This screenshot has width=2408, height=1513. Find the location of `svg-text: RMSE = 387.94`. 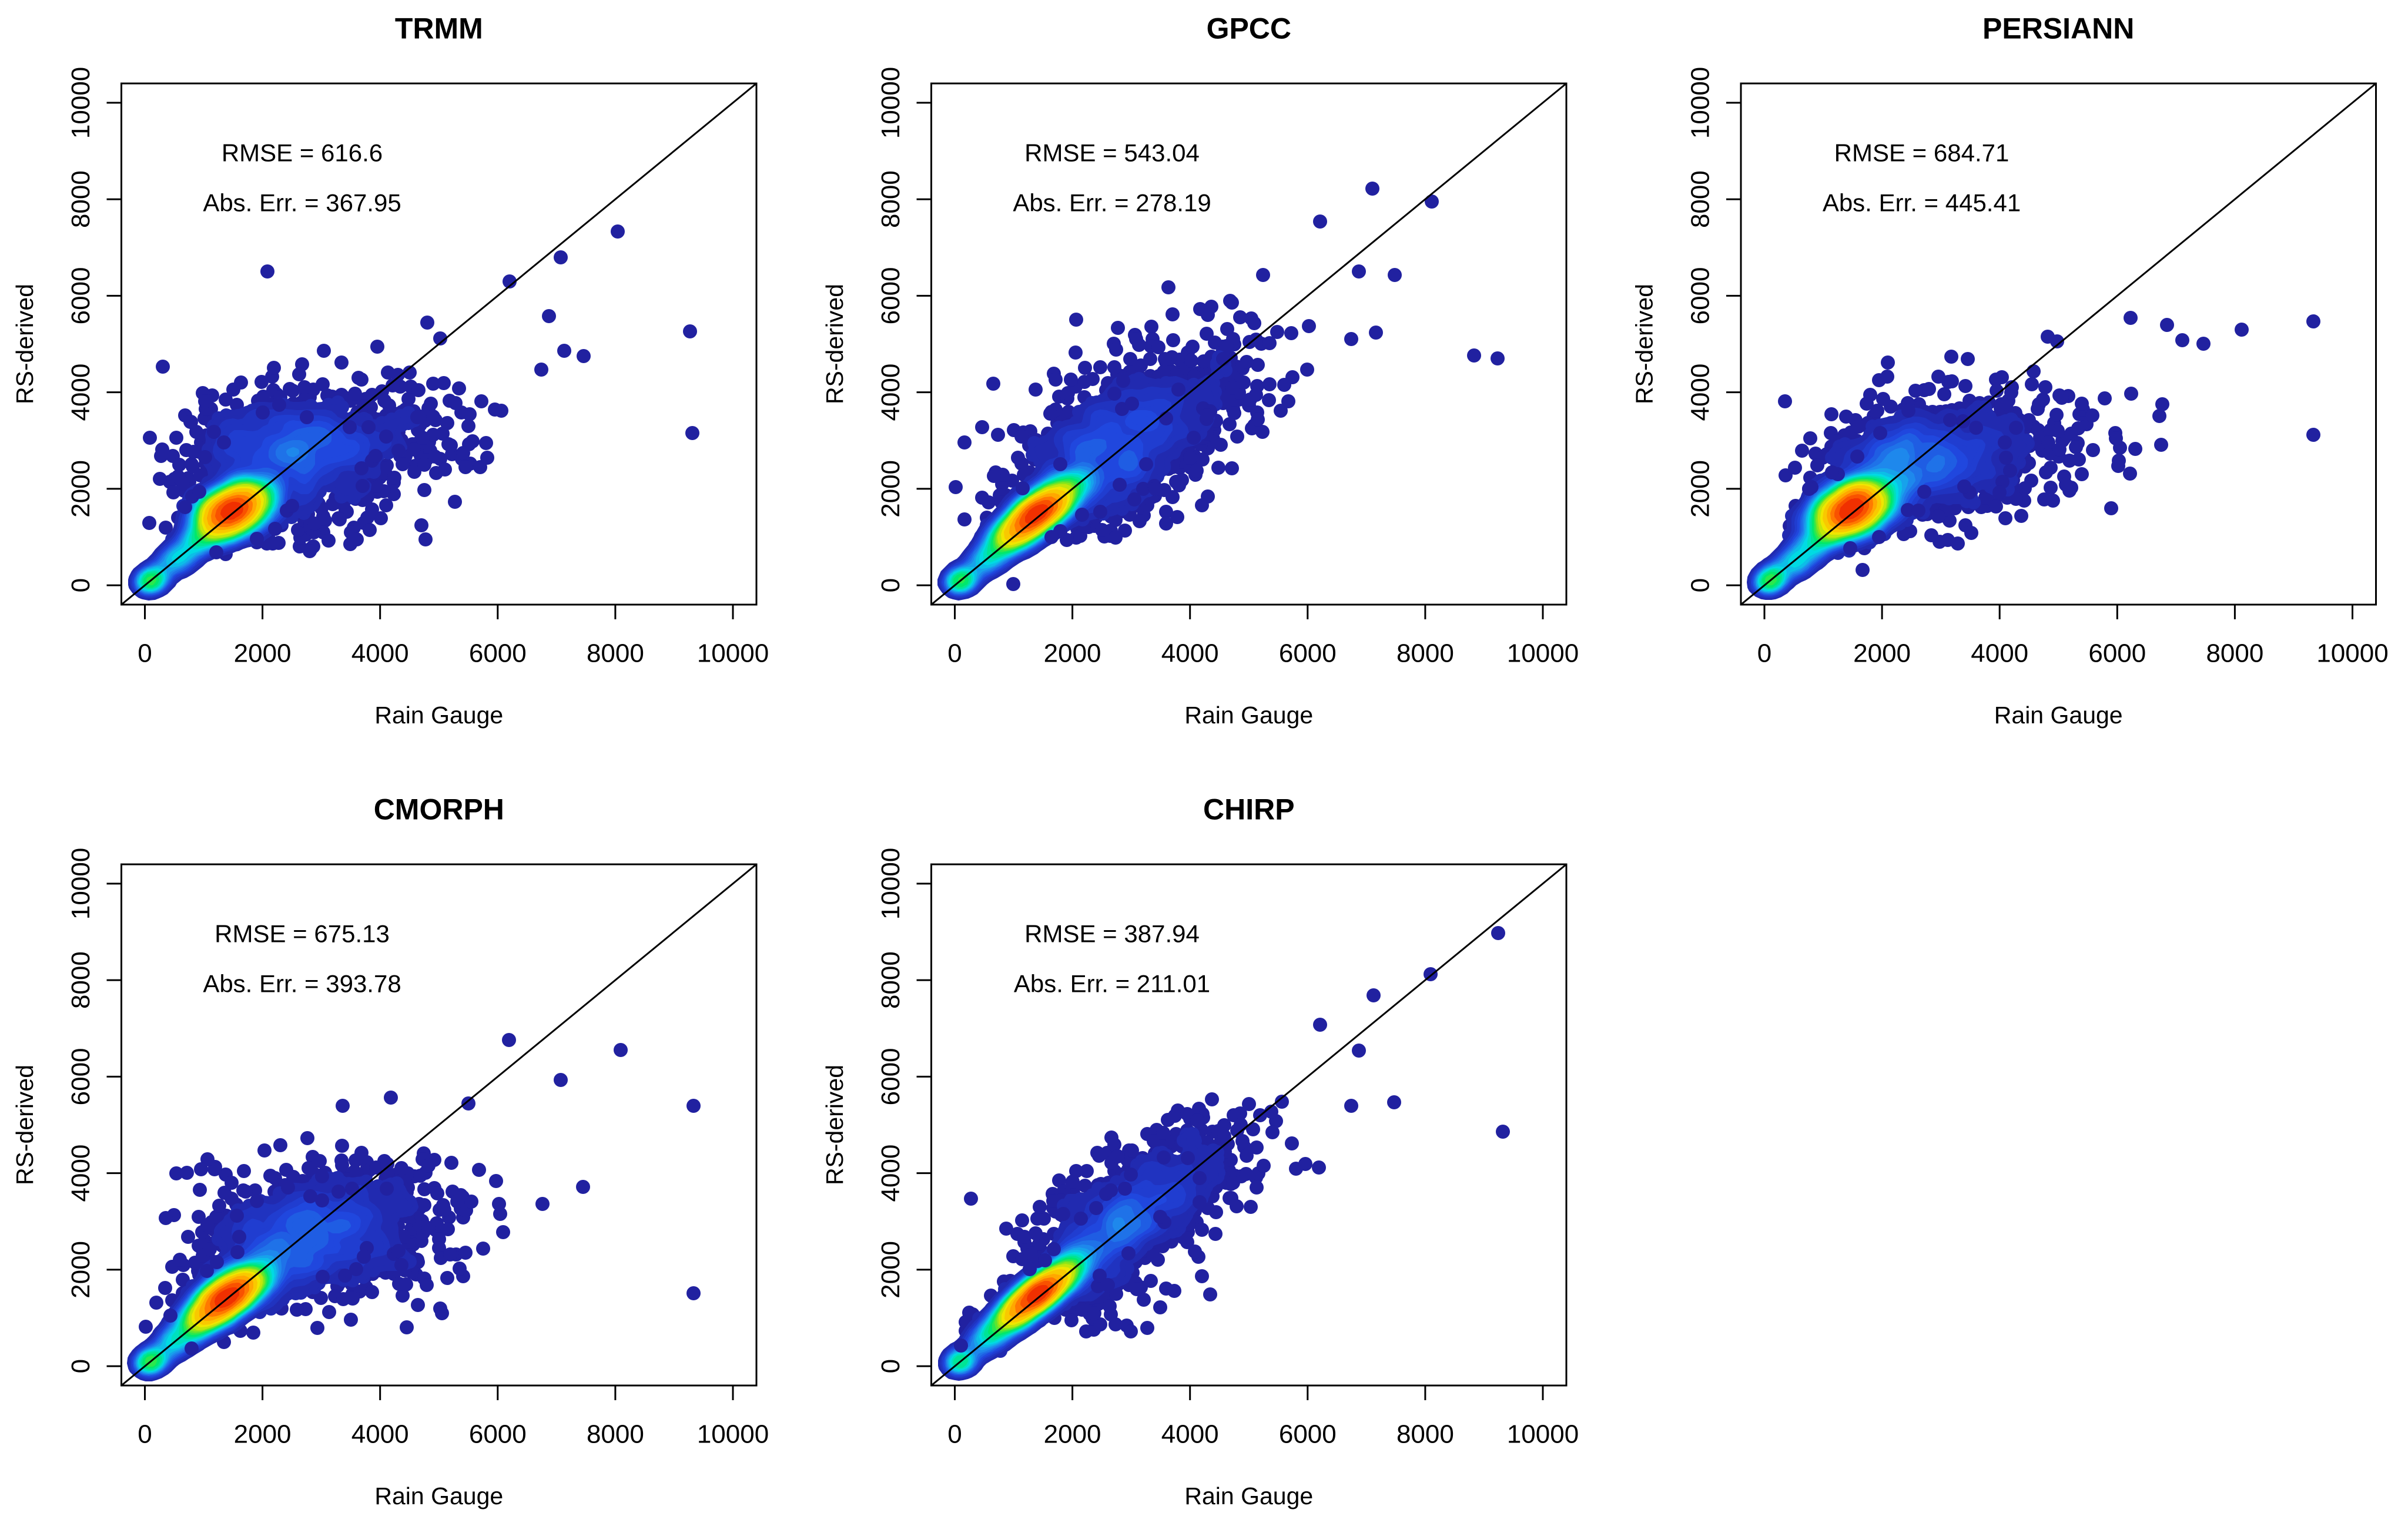

svg-text: RMSE = 387.94 is located at coordinates (1112, 933).